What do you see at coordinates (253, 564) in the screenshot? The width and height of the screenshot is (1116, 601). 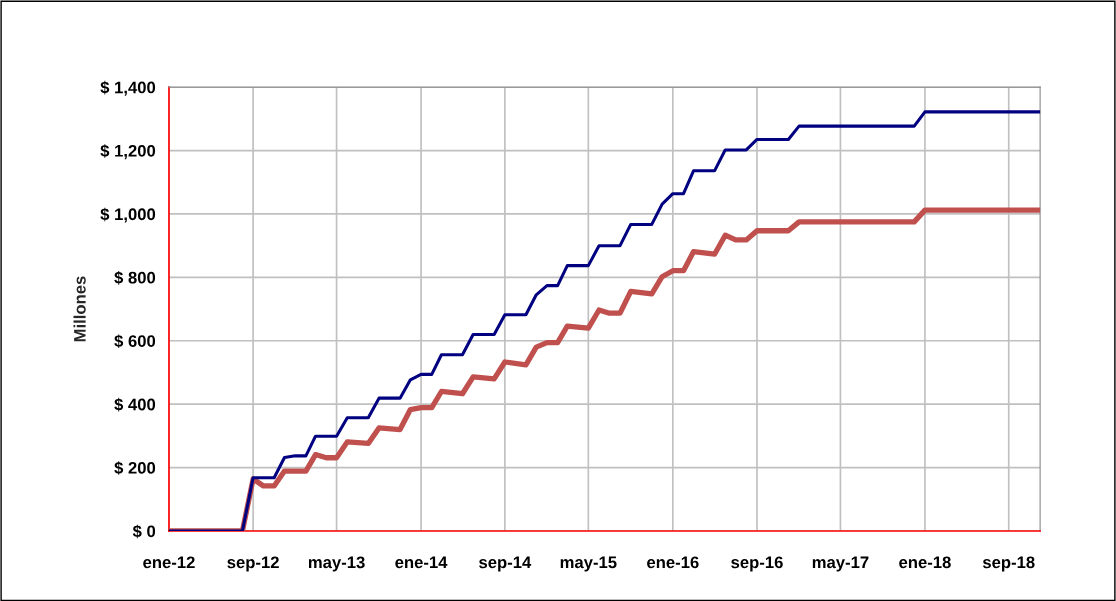 I see `x-tick-label: sep-12` at bounding box center [253, 564].